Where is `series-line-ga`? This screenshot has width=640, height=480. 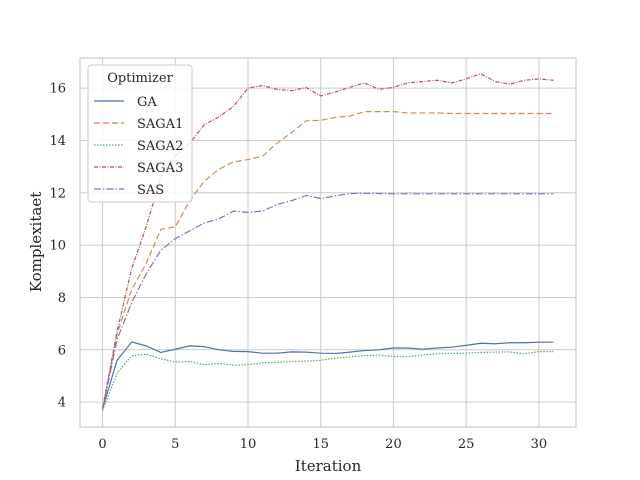
series-line-ga is located at coordinates (327, 375).